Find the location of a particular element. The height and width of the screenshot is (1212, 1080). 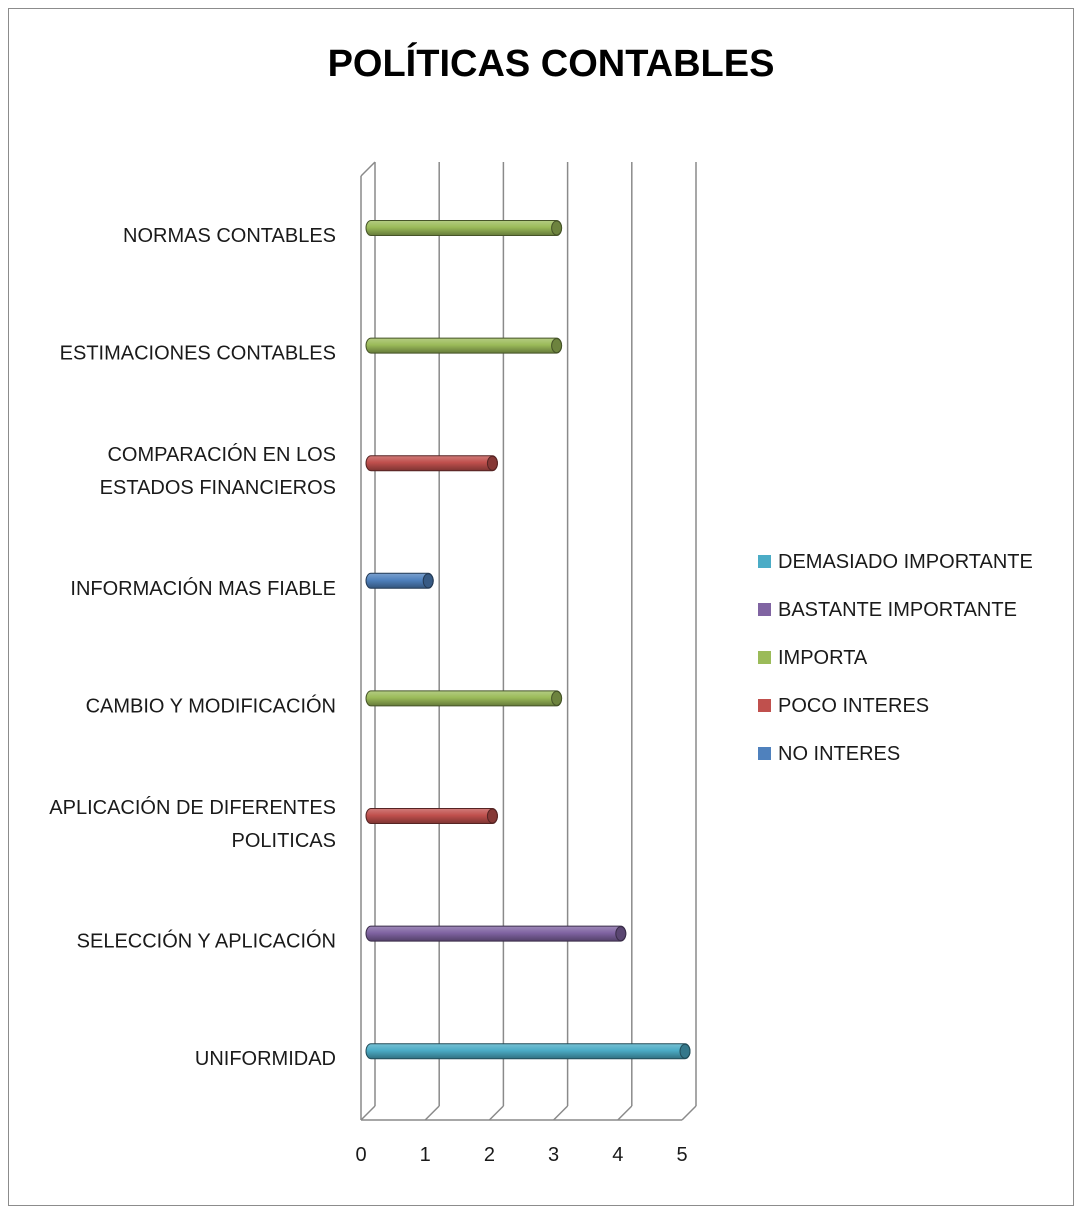

x-tick-label: 0 is located at coordinates (360, 1155).